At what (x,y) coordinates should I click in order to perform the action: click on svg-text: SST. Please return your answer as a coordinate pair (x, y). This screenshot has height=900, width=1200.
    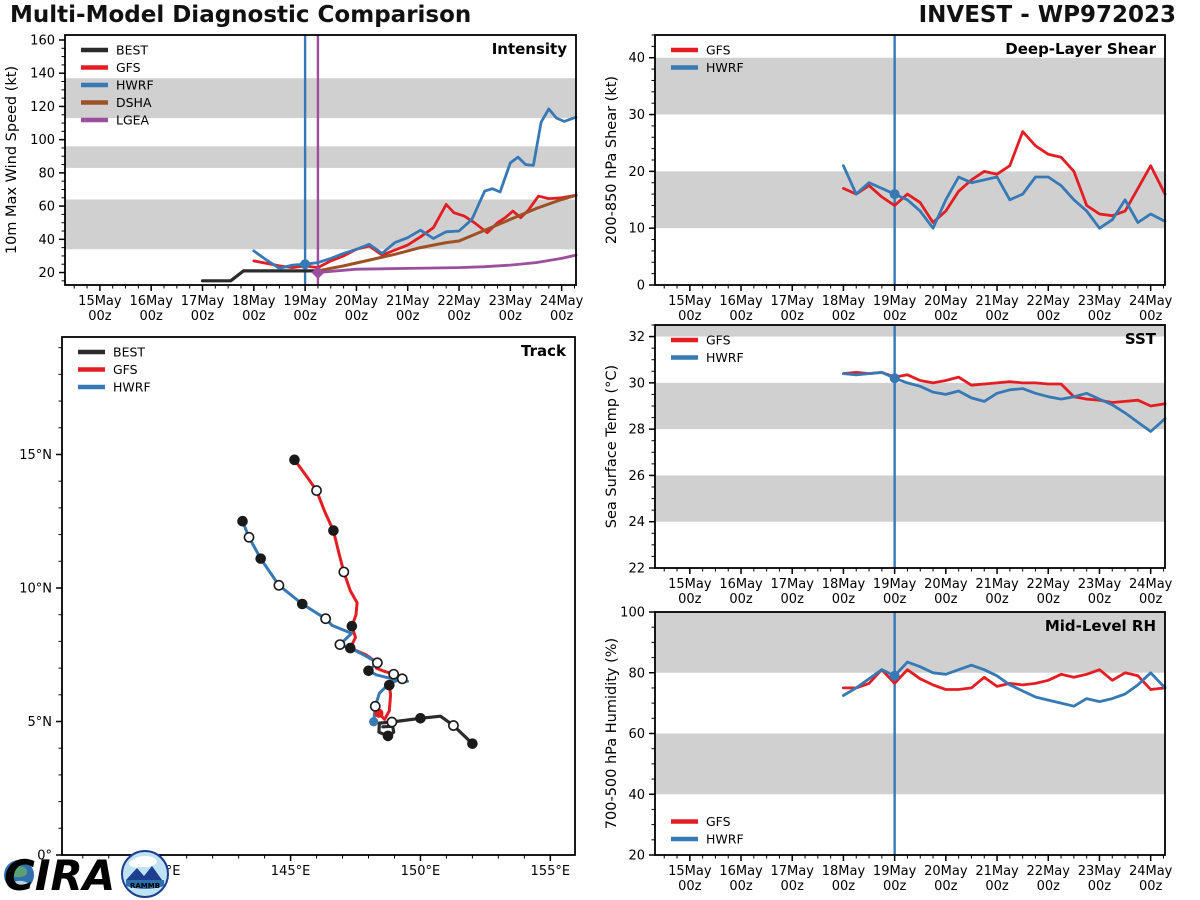
    Looking at the image, I should click on (1141, 339).